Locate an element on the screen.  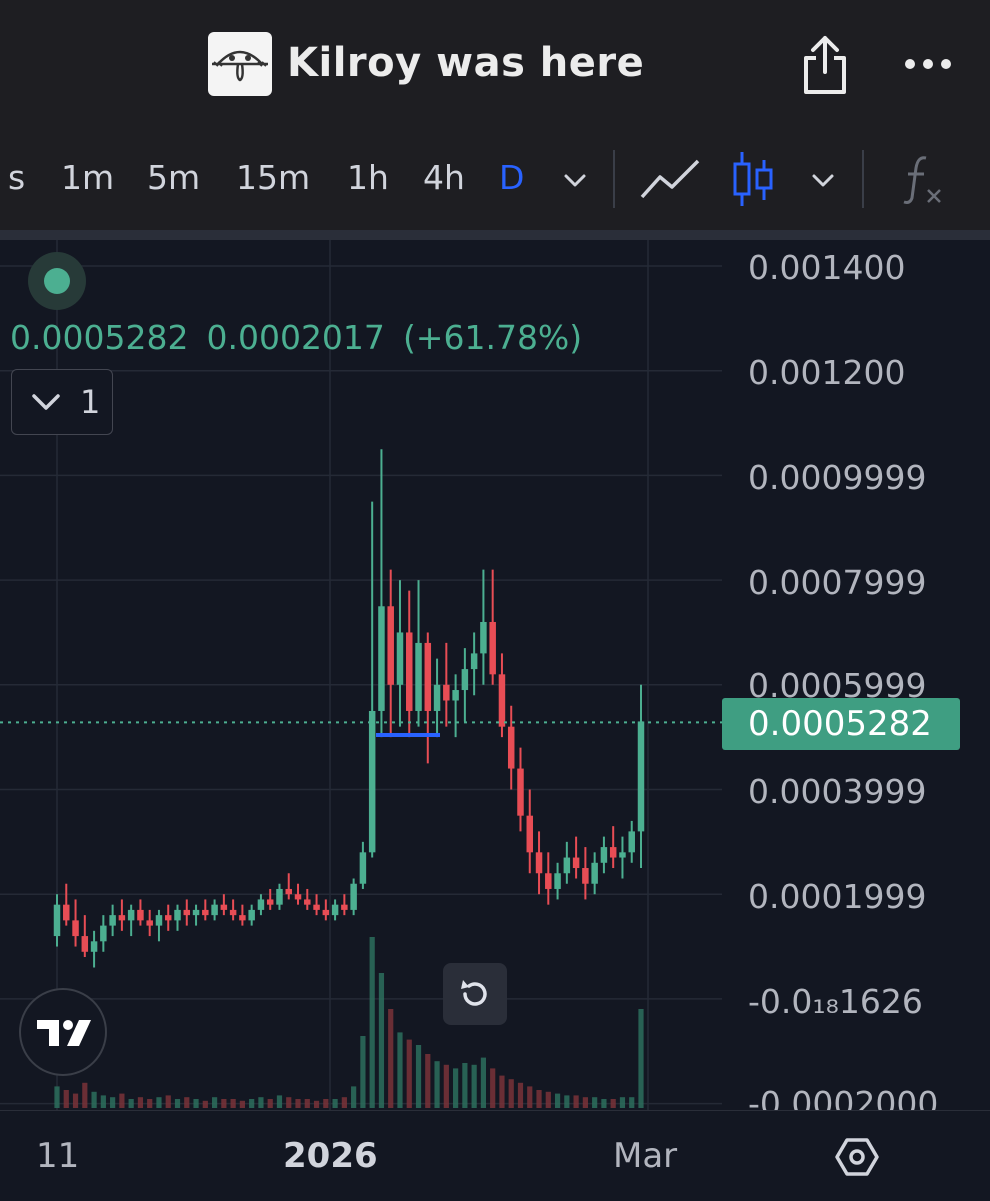
timeframe-seconds: s is located at coordinates (17, 177).